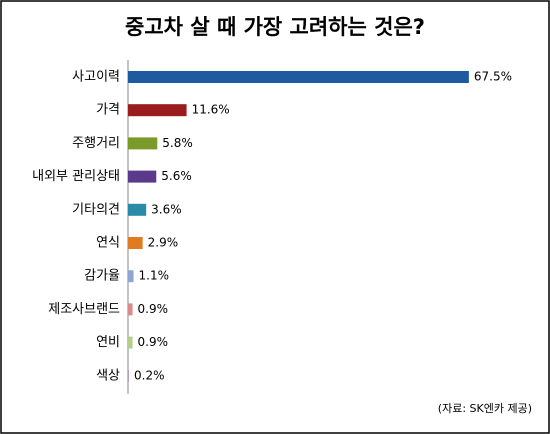  What do you see at coordinates (275, 27) in the screenshot?
I see `chart-title: 중고차 살 때 가장 고려하는 것은?` at bounding box center [275, 27].